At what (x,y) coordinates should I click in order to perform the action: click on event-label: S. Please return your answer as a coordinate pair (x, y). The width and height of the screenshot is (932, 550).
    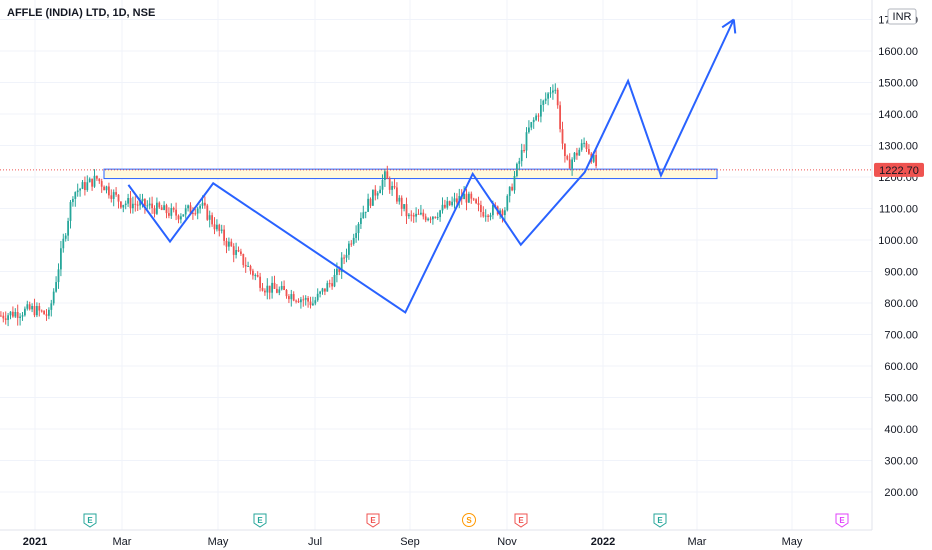
    Looking at the image, I should click on (469, 520).